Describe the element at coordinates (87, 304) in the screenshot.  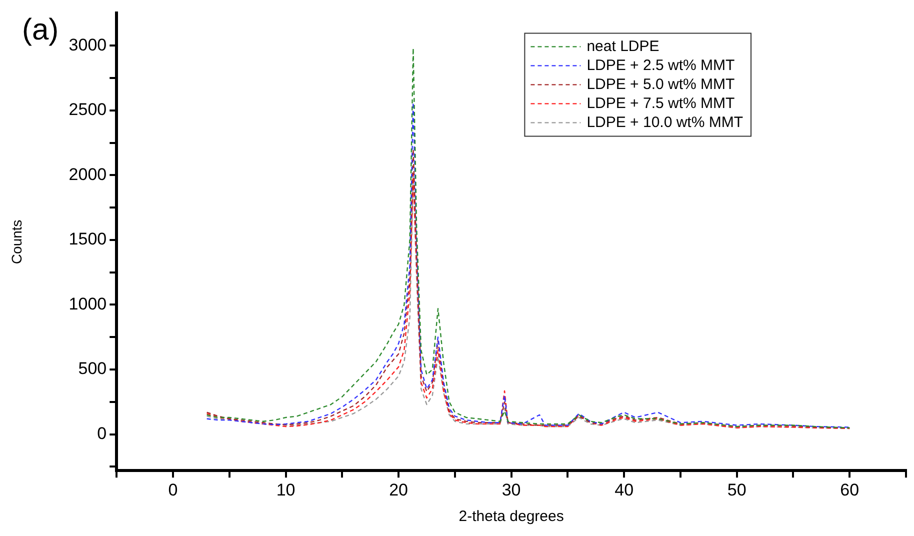
I see `y-tick-label: 1000` at that location.